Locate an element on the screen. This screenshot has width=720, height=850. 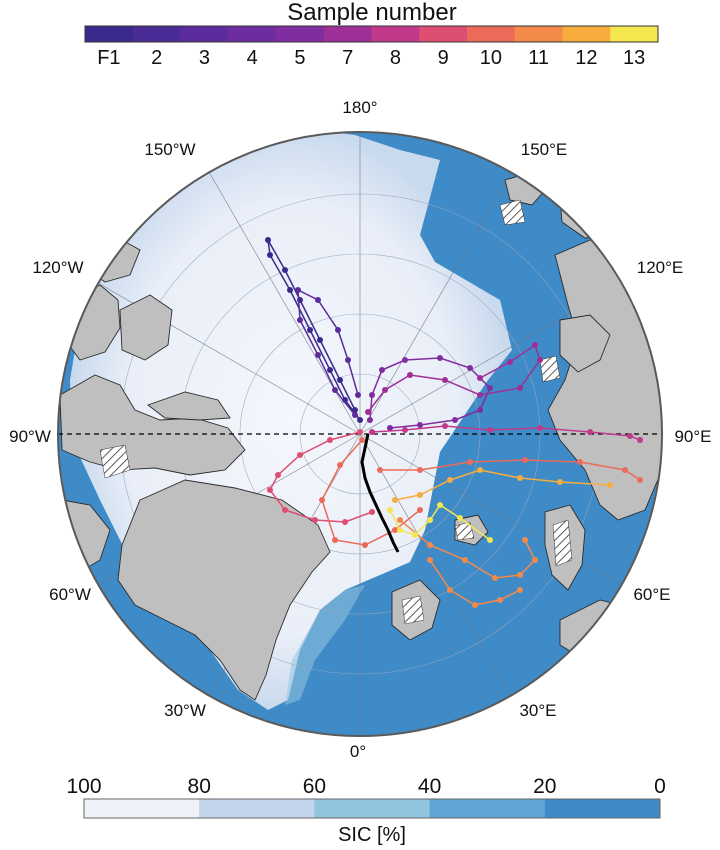
sample-colorbar-frame is located at coordinates (371, 34).